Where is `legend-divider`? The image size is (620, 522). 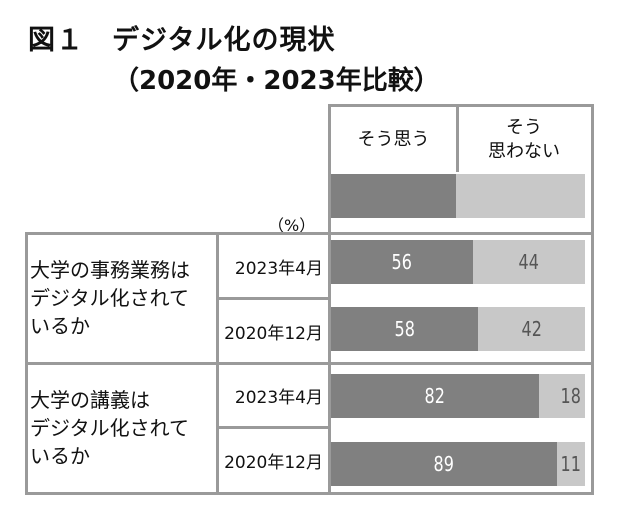 legend-divider is located at coordinates (457, 138).